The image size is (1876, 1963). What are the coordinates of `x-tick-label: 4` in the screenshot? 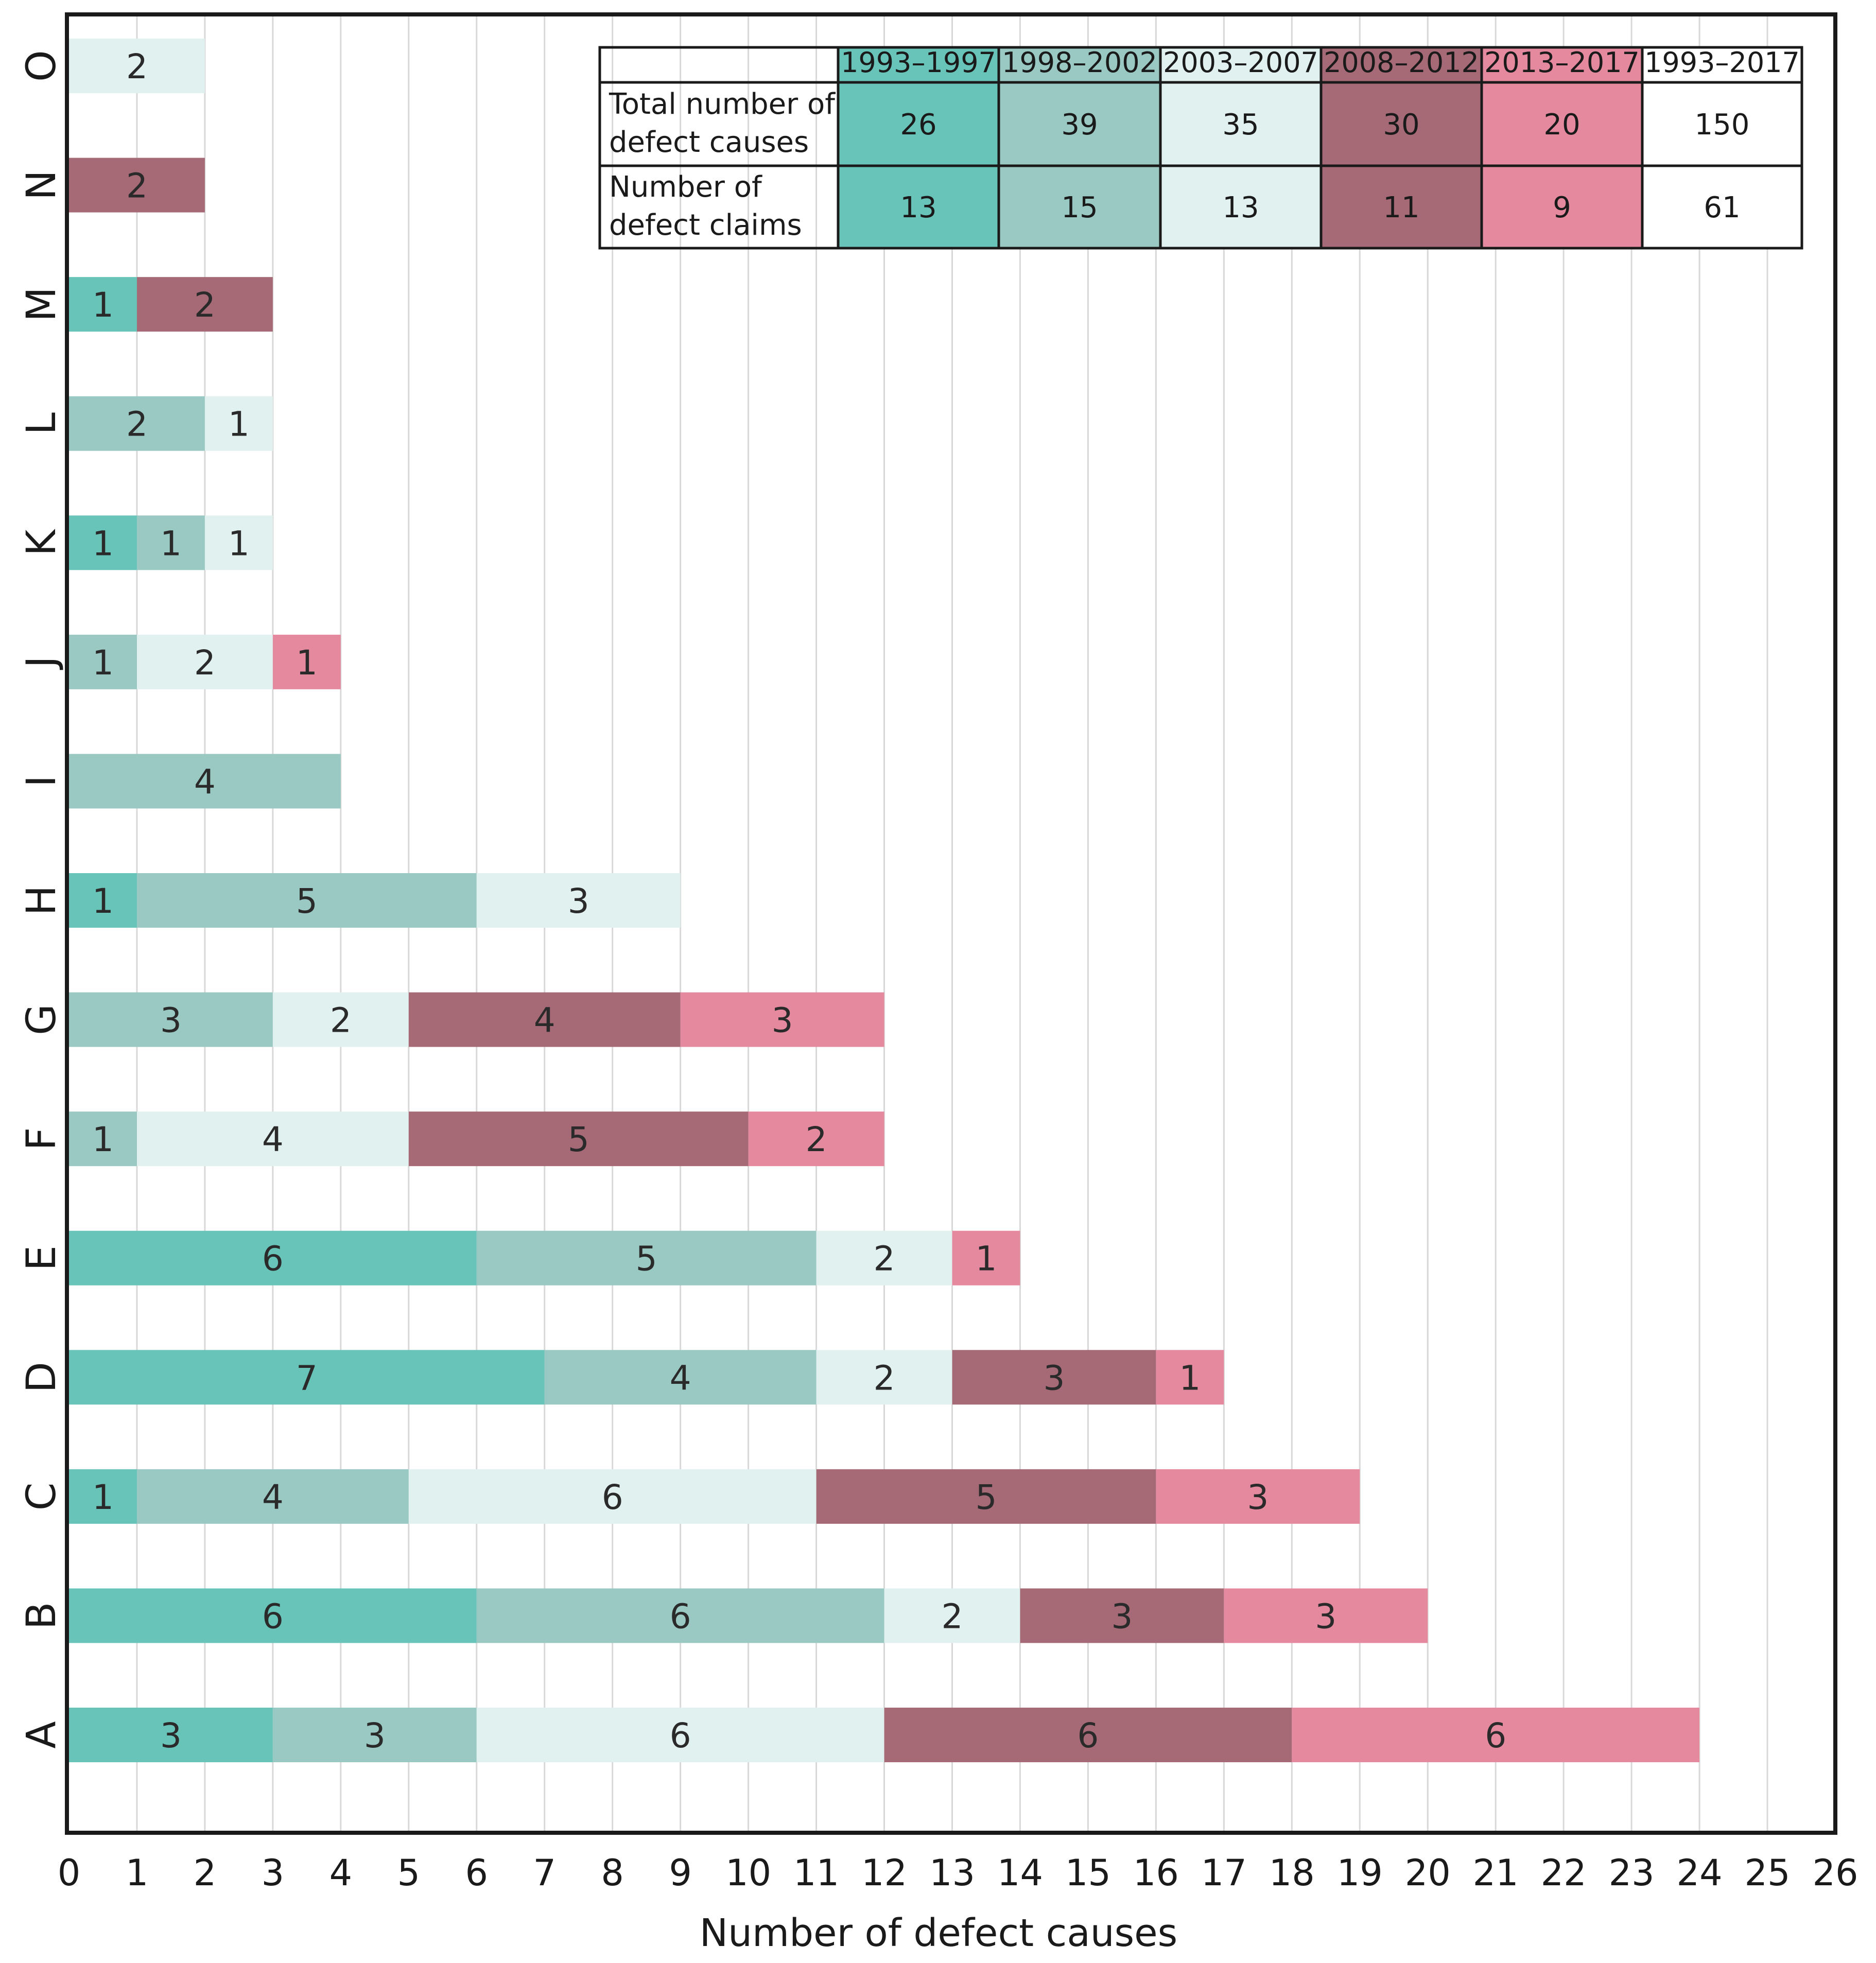 It's located at (341, 1873).